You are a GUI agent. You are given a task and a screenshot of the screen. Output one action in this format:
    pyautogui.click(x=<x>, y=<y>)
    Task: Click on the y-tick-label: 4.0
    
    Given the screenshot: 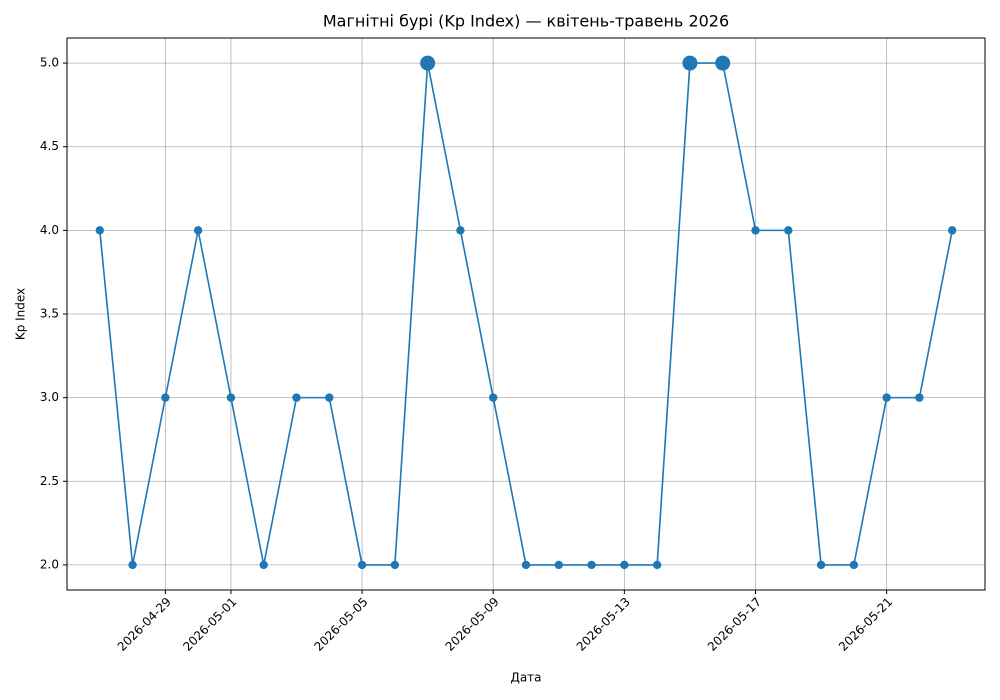 What is the action you would take?
    pyautogui.click(x=49, y=230)
    